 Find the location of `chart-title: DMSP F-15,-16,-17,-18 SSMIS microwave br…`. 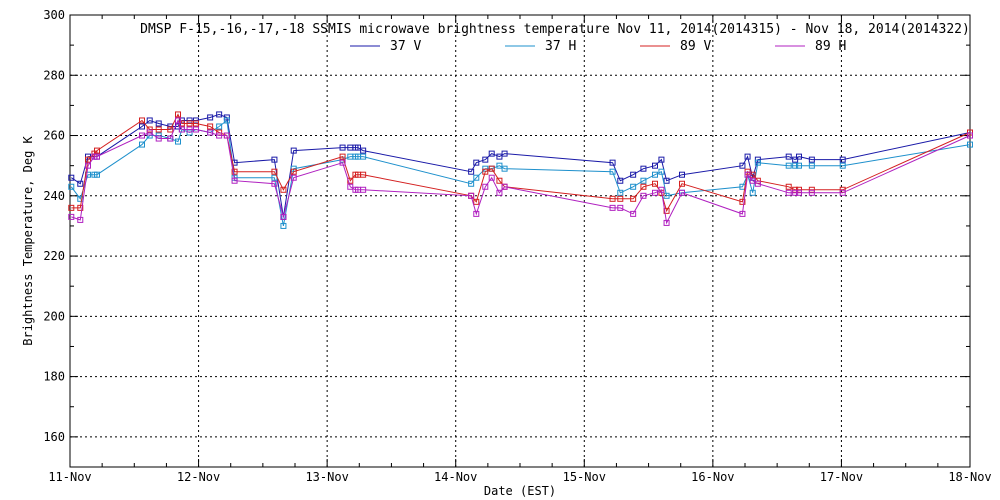

chart-title: DMSP F-15,-16,-17,-18 SSMIS microwave br… is located at coordinates (555, 29).